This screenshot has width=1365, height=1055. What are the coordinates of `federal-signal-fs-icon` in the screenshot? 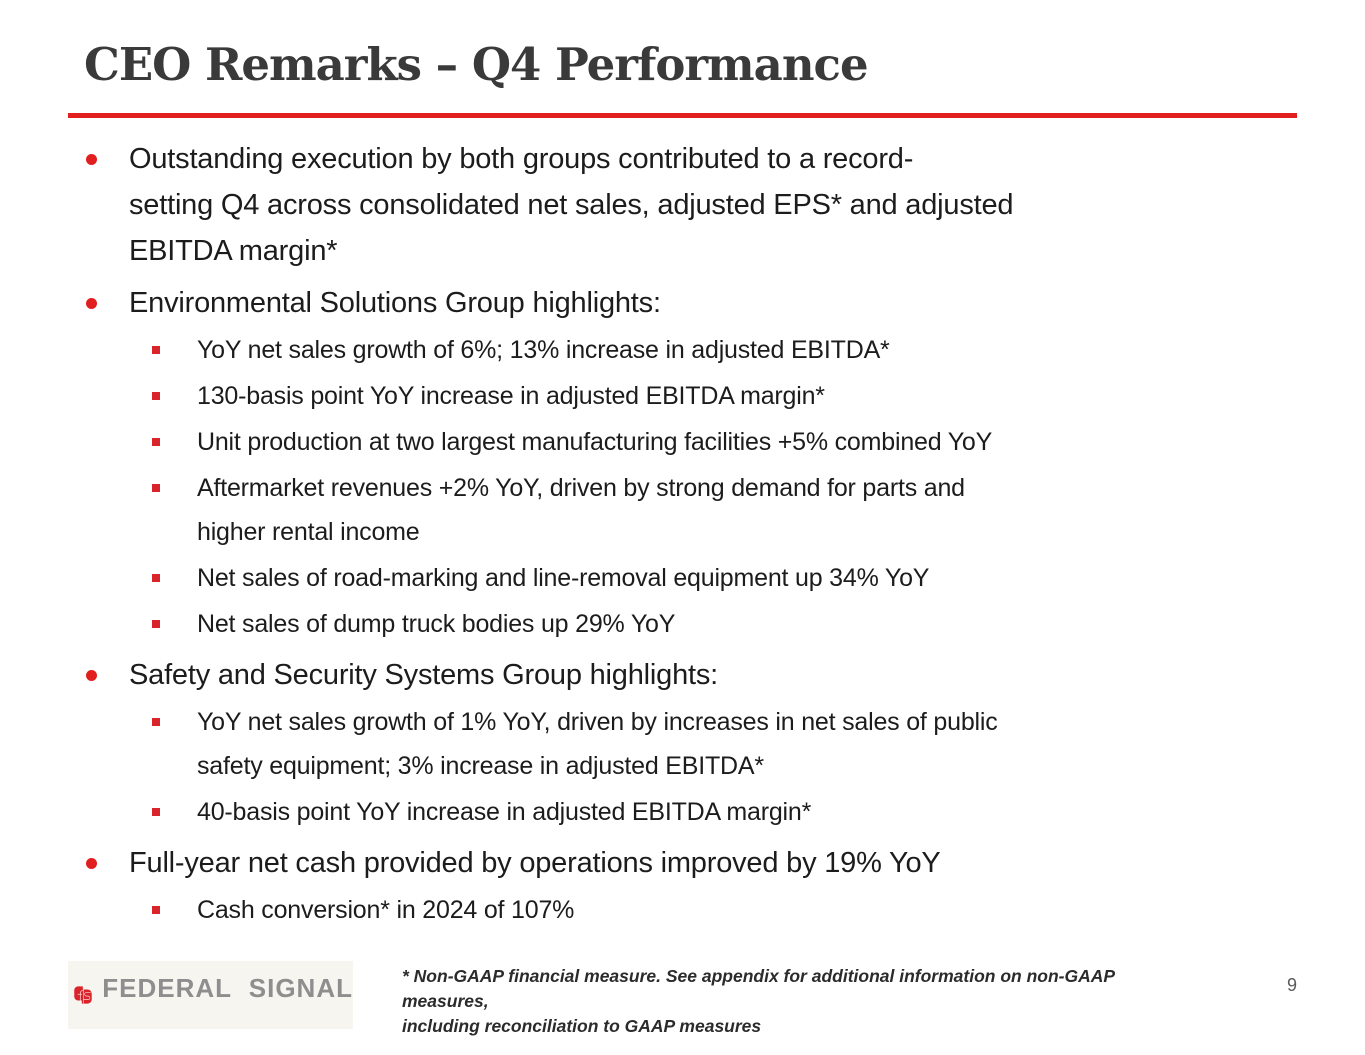 It's located at (83, 995).